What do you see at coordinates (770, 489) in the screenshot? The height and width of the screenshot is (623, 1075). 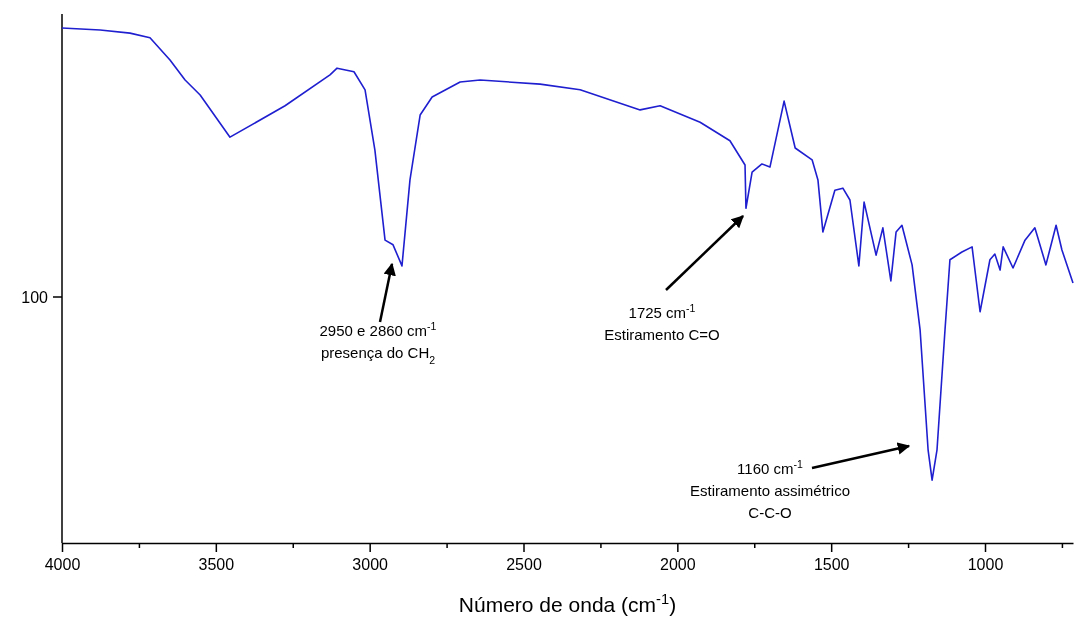 I see `annotation: 1160 cm$^{-1}$ Estiramento assimétrico C-C-O` at bounding box center [770, 489].